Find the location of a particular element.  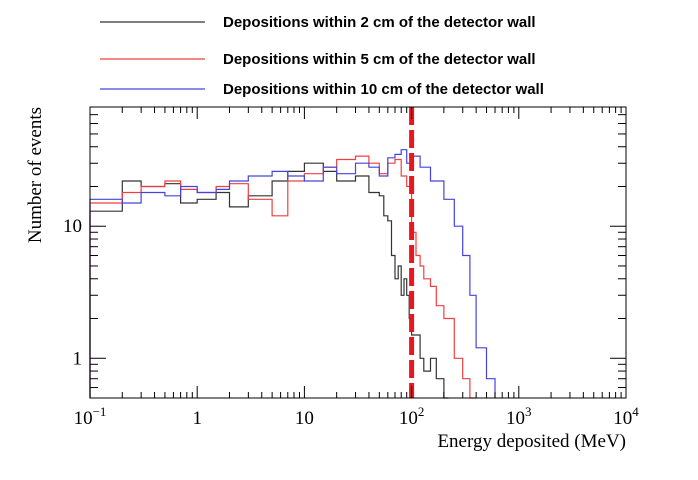

x-tick-label-4: 10² is located at coordinates (412, 416).